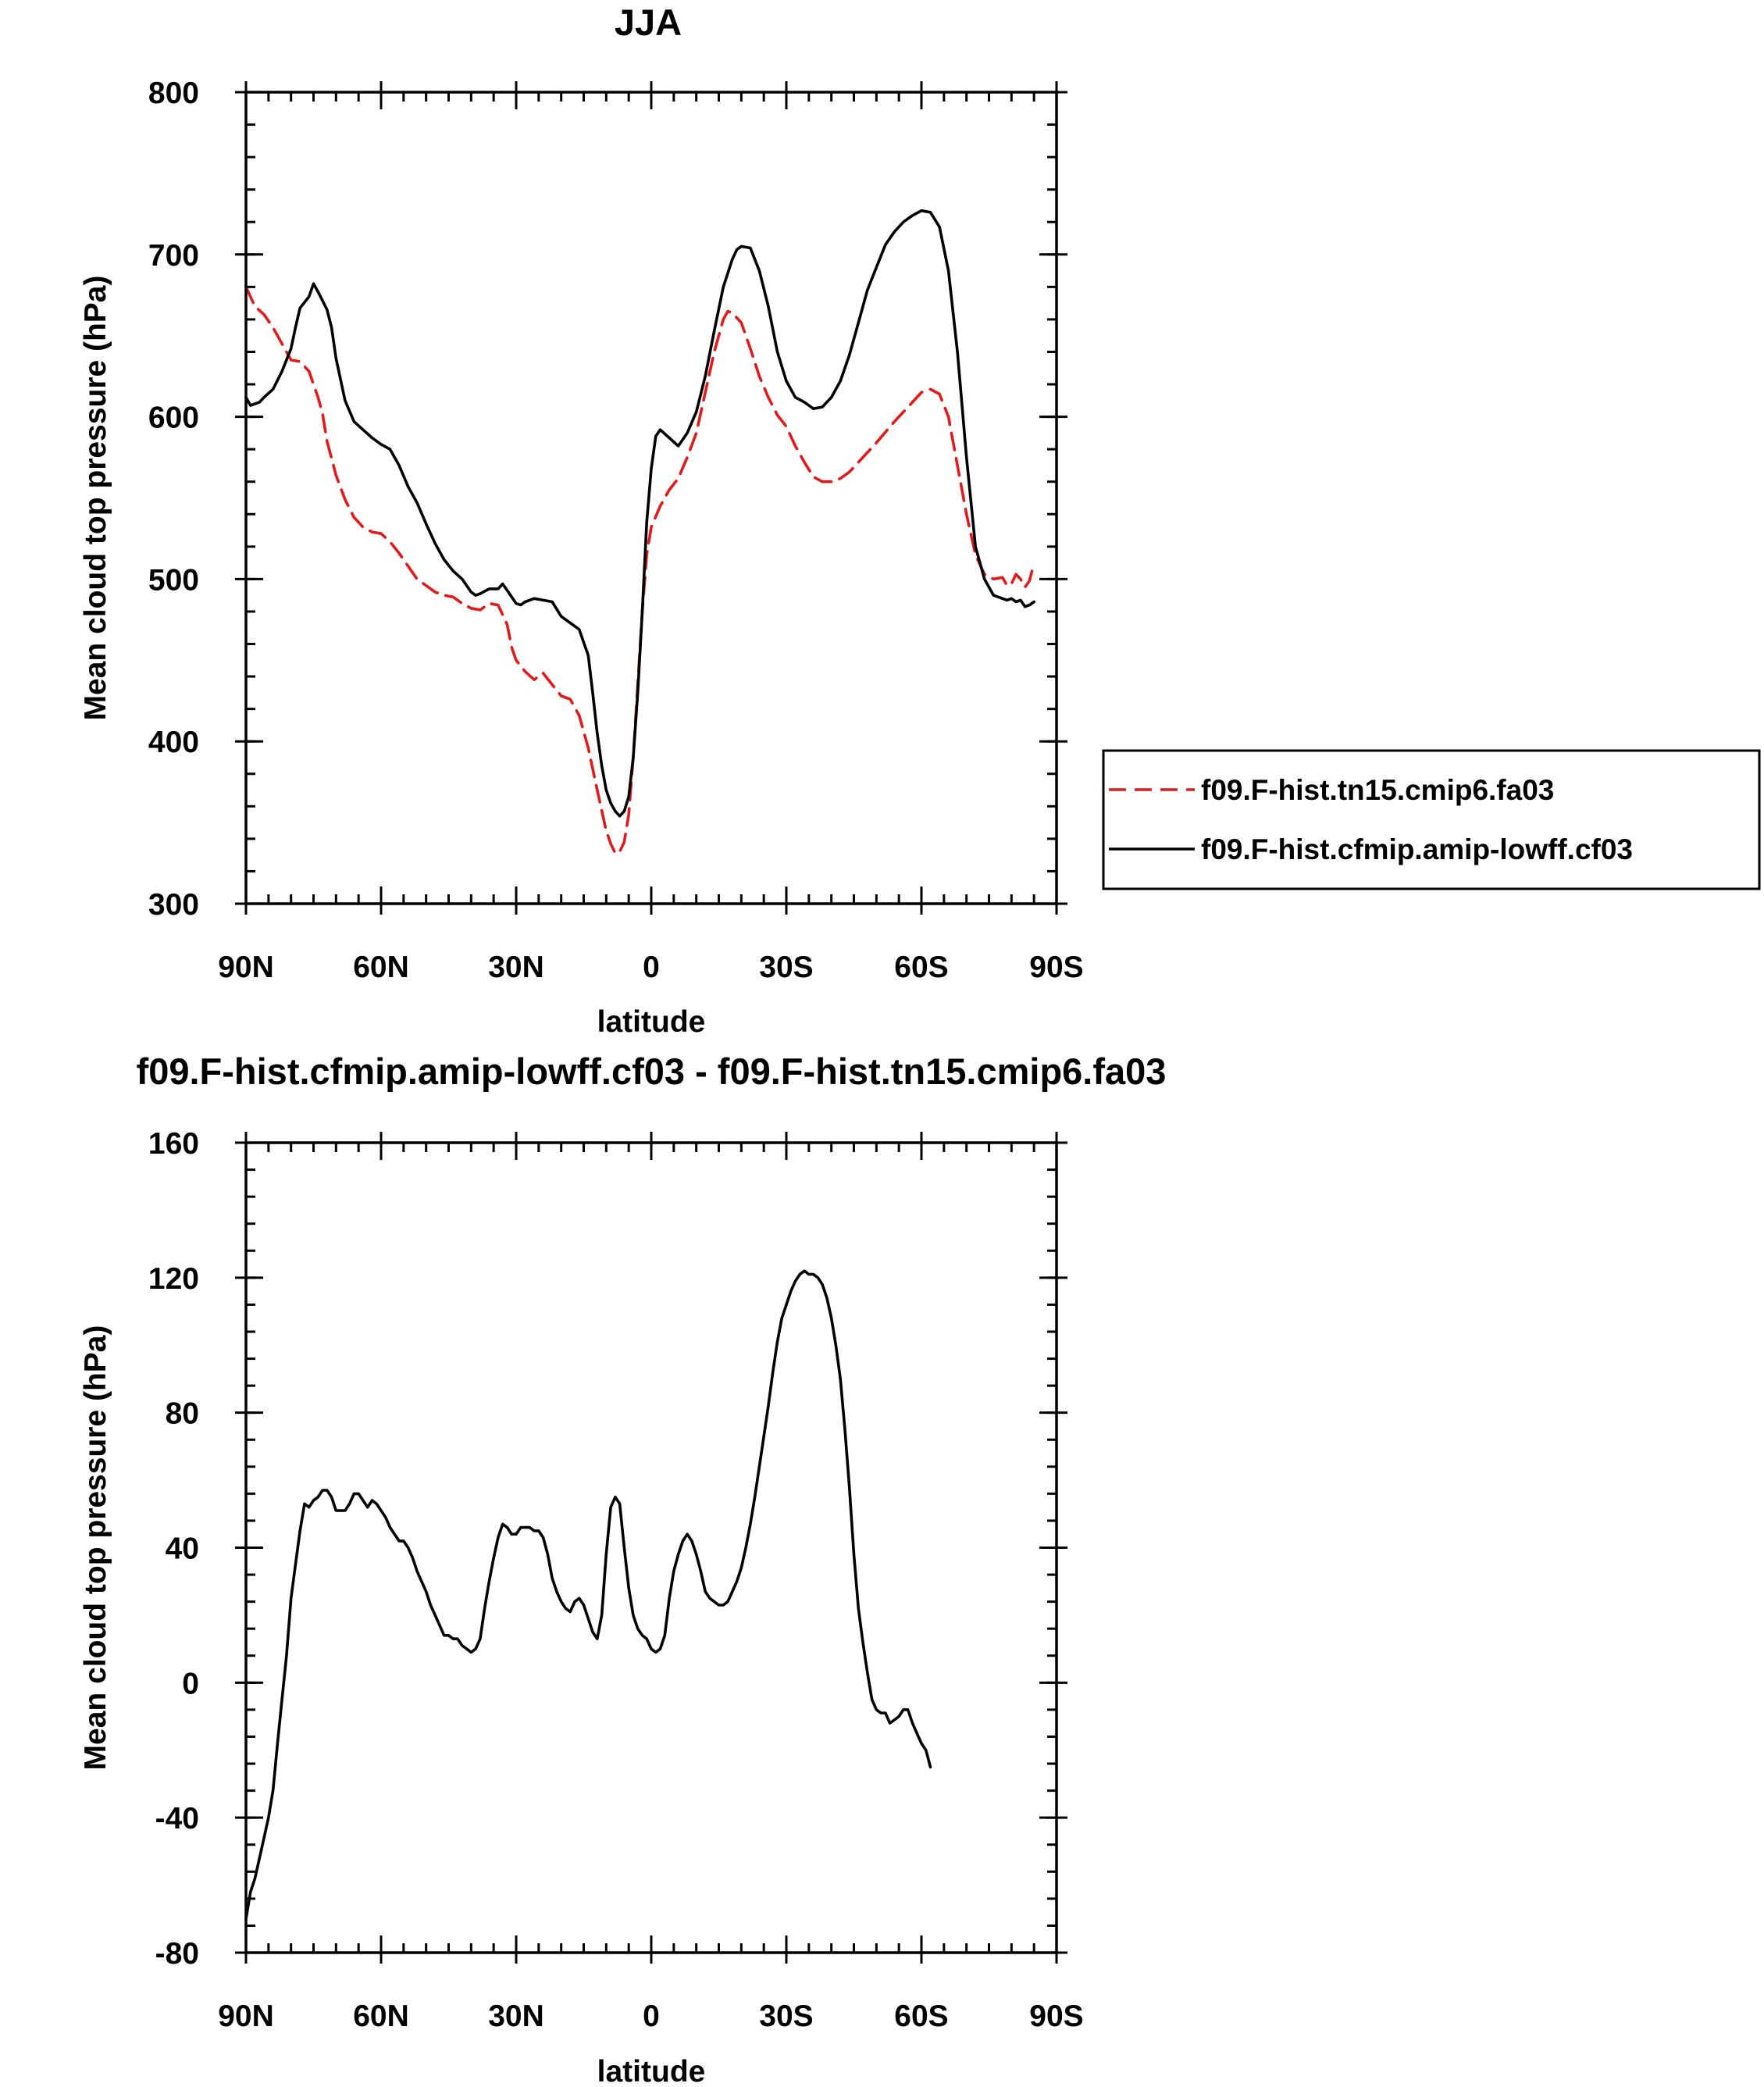  What do you see at coordinates (786, 2017) in the screenshot?
I see `bottom-x-tick-label: 30S` at bounding box center [786, 2017].